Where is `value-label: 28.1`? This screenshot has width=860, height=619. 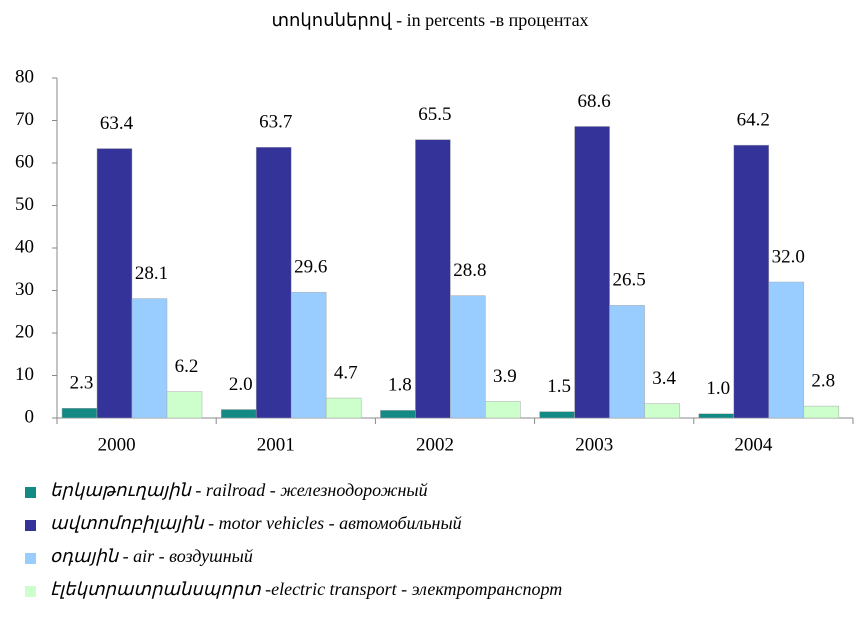
value-label: 28.1 is located at coordinates (151, 273).